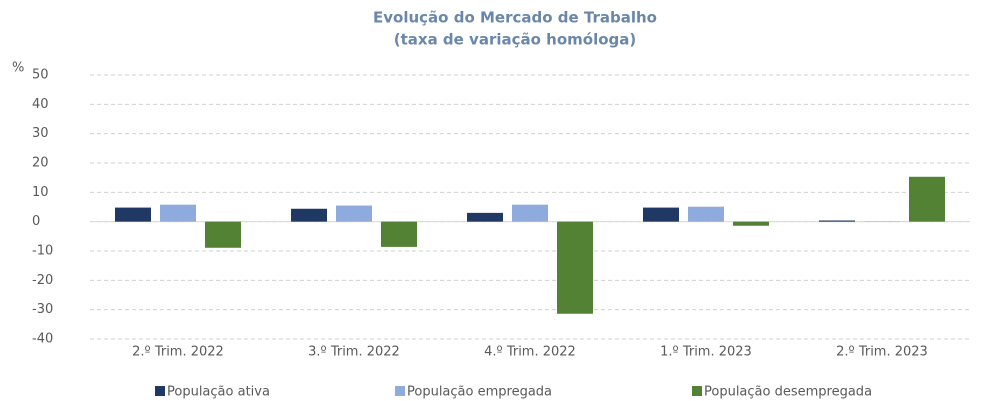 Image resolution: width=993 pixels, height=401 pixels. Describe the element at coordinates (40, 192) in the screenshot. I see `y-tick-label: 10` at that location.